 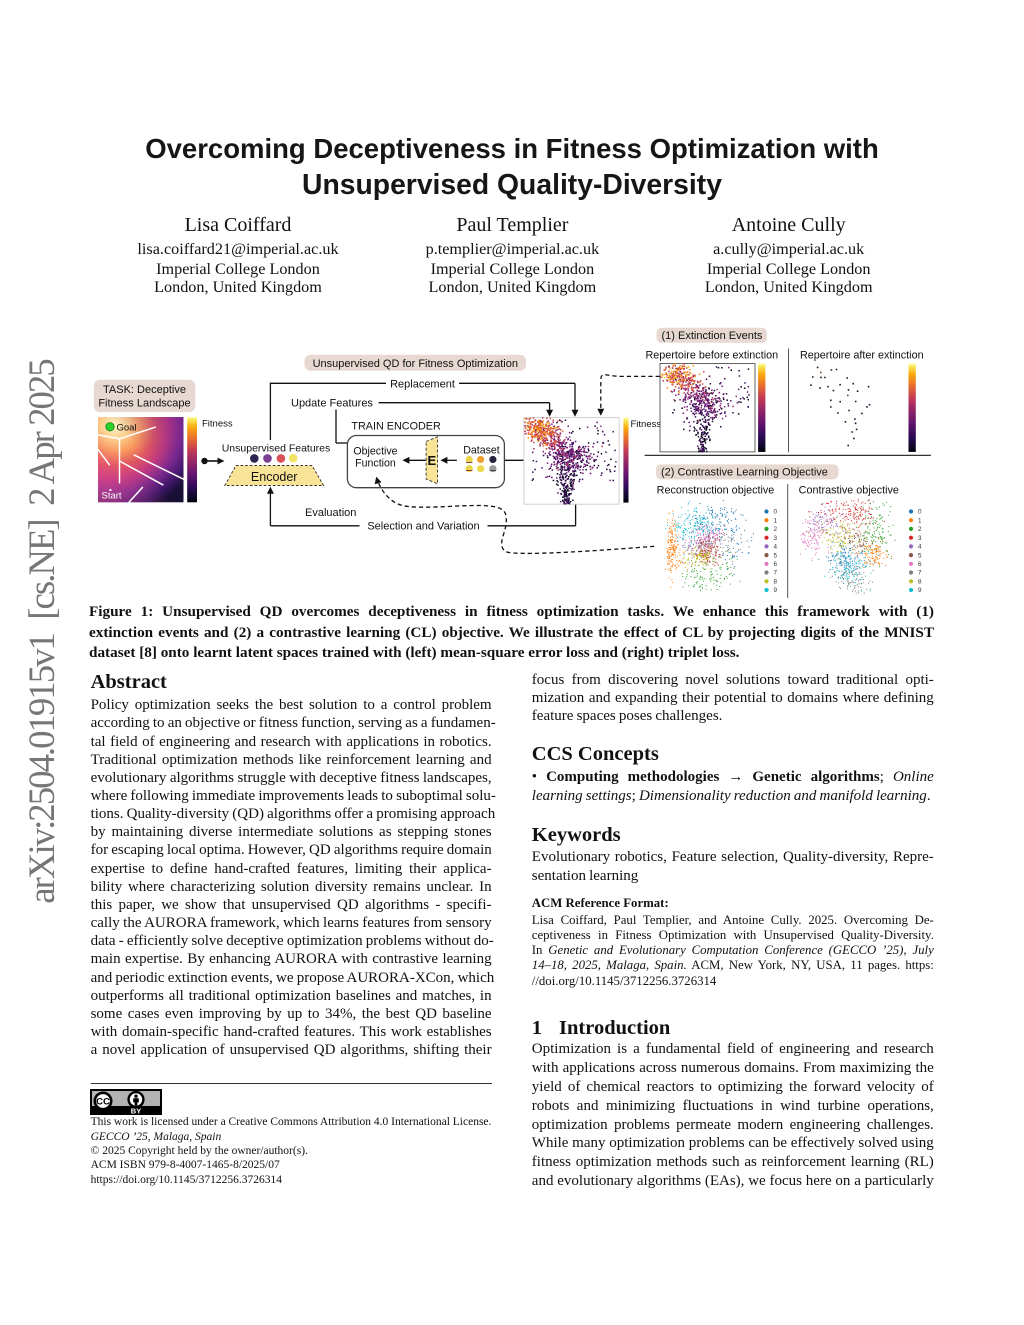 I want to click on svg-text:Unsupervised QD for Fitness Op: Unsupervised QD for Fitness Optimization, so click(x=415, y=364).